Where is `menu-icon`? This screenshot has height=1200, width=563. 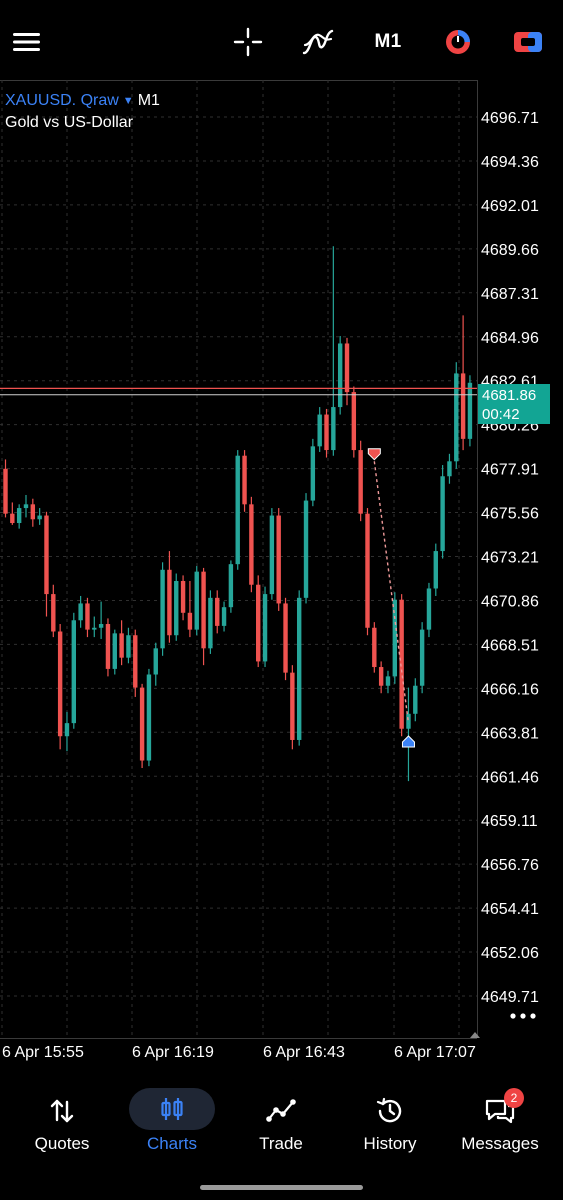 menu-icon is located at coordinates (26, 42).